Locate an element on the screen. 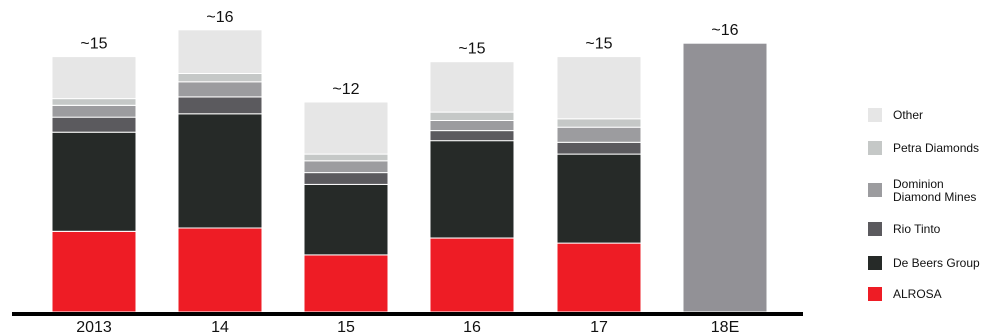 This screenshot has width=985, height=336. x-tick-label-14: 14 is located at coordinates (220, 327).